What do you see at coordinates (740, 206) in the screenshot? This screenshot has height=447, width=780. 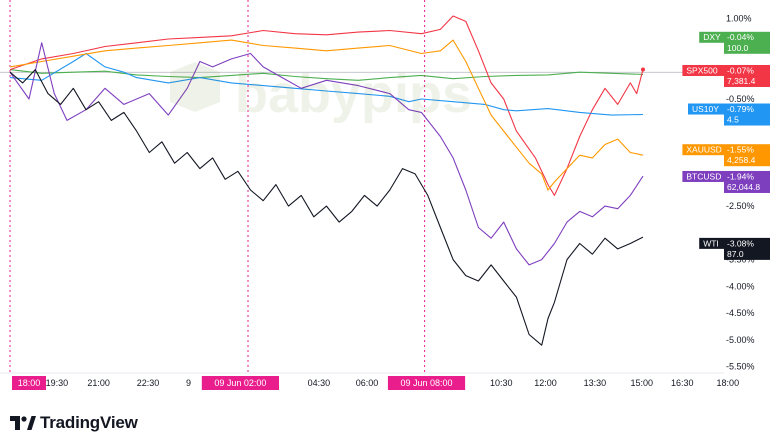 I see `y-tick-label: -2.50%` at bounding box center [740, 206].